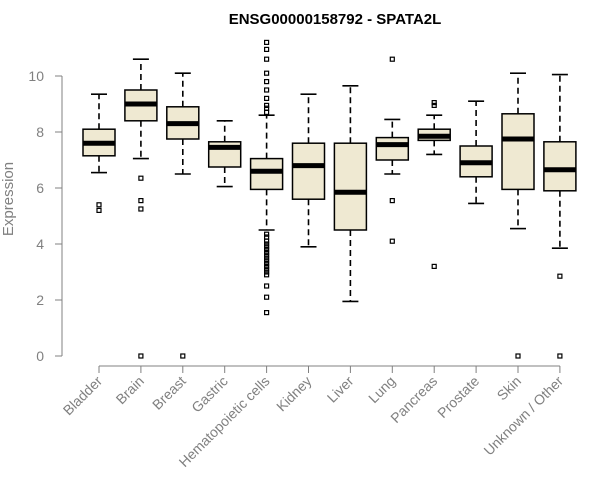 This screenshot has width=600, height=500. Describe the element at coordinates (183, 215) in the screenshot. I see `box-breast` at that location.